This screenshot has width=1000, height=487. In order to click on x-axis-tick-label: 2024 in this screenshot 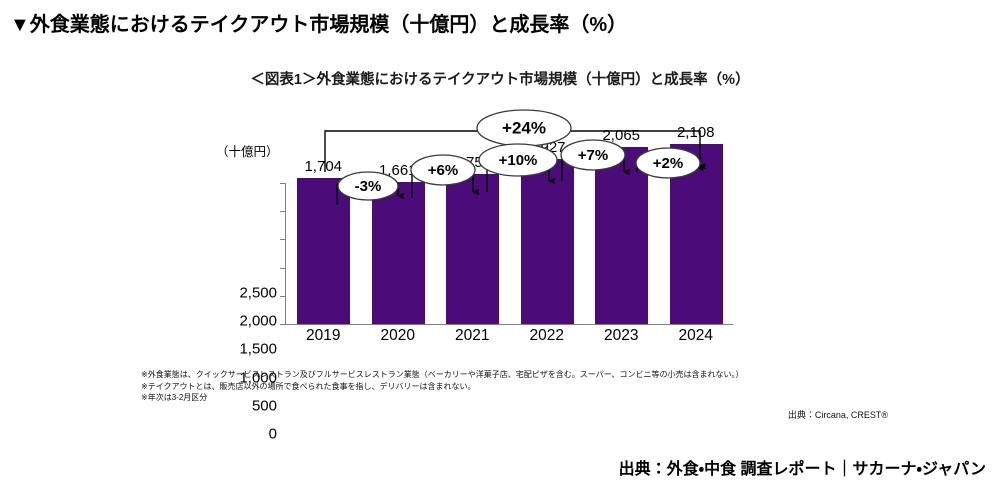, I will do `click(695, 335)`.